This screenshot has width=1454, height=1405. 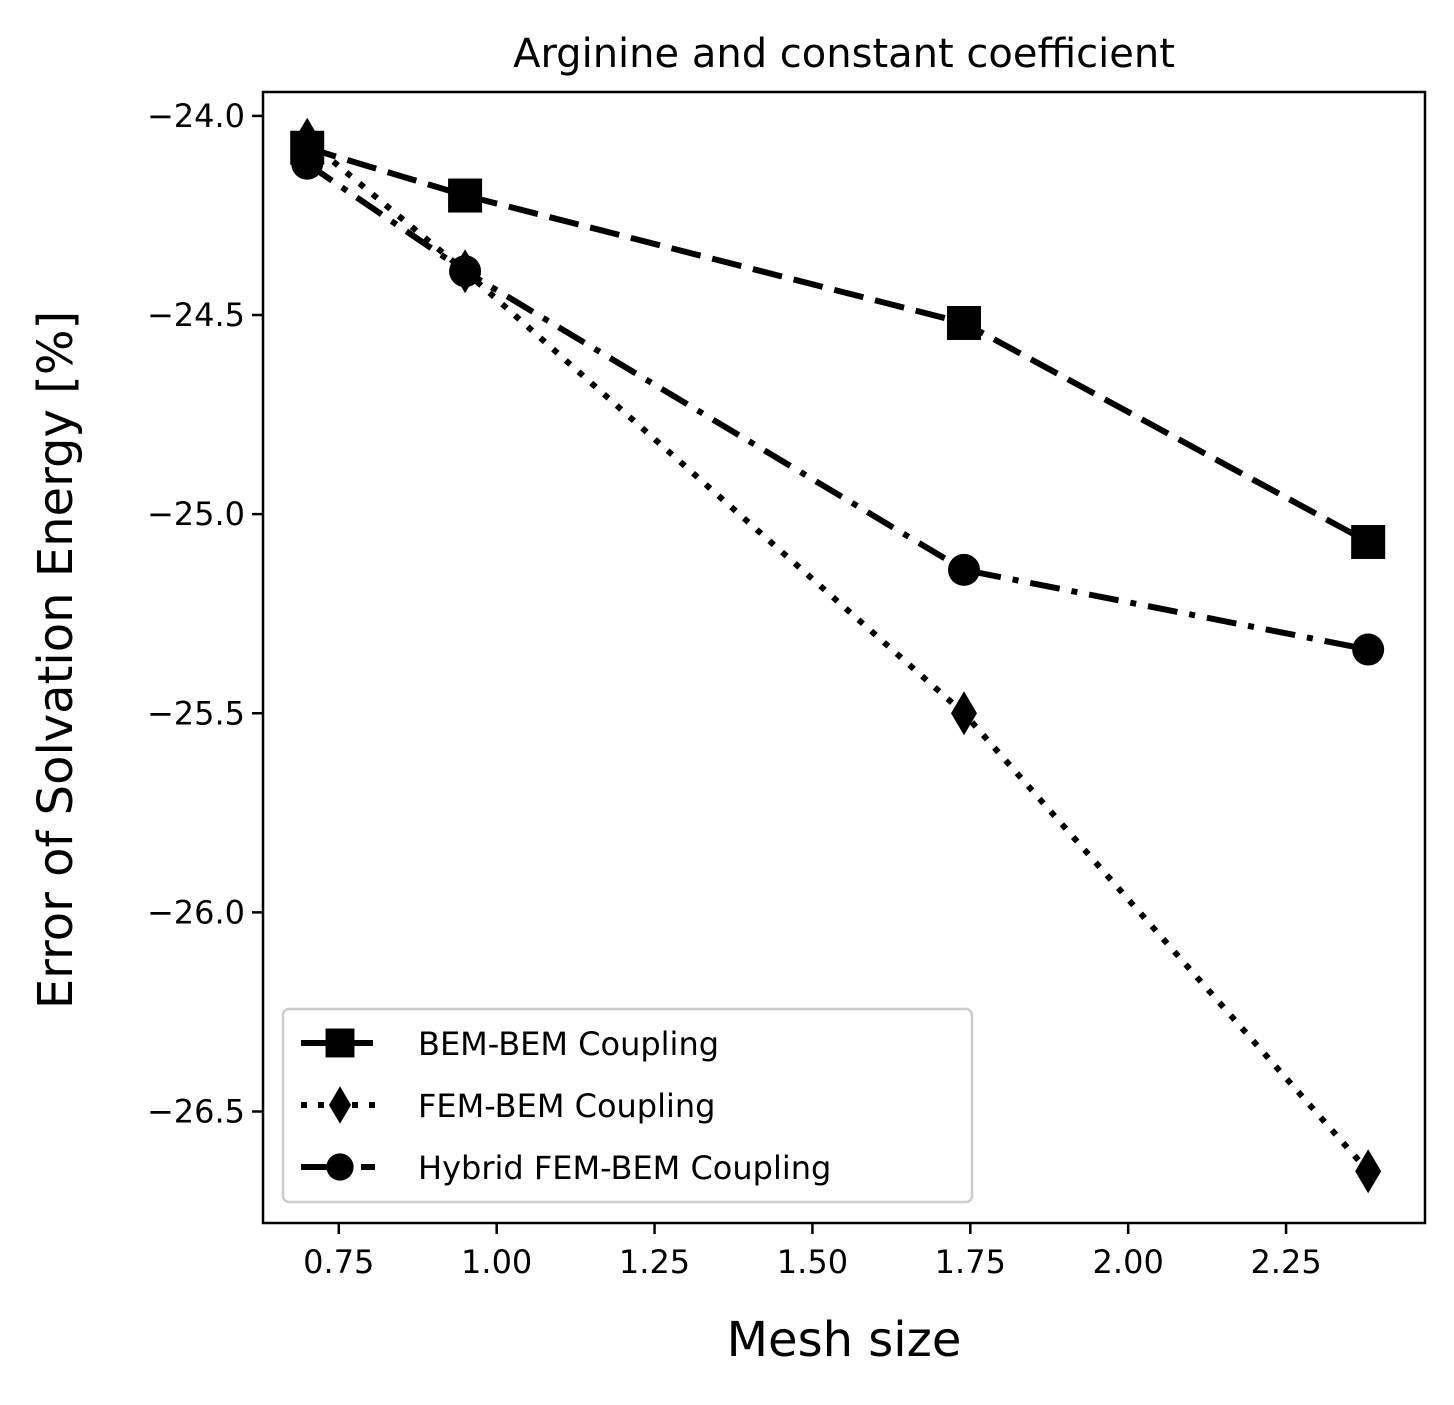 What do you see at coordinates (1128, 1262) in the screenshot?
I see `x-tick-label: 2.00` at bounding box center [1128, 1262].